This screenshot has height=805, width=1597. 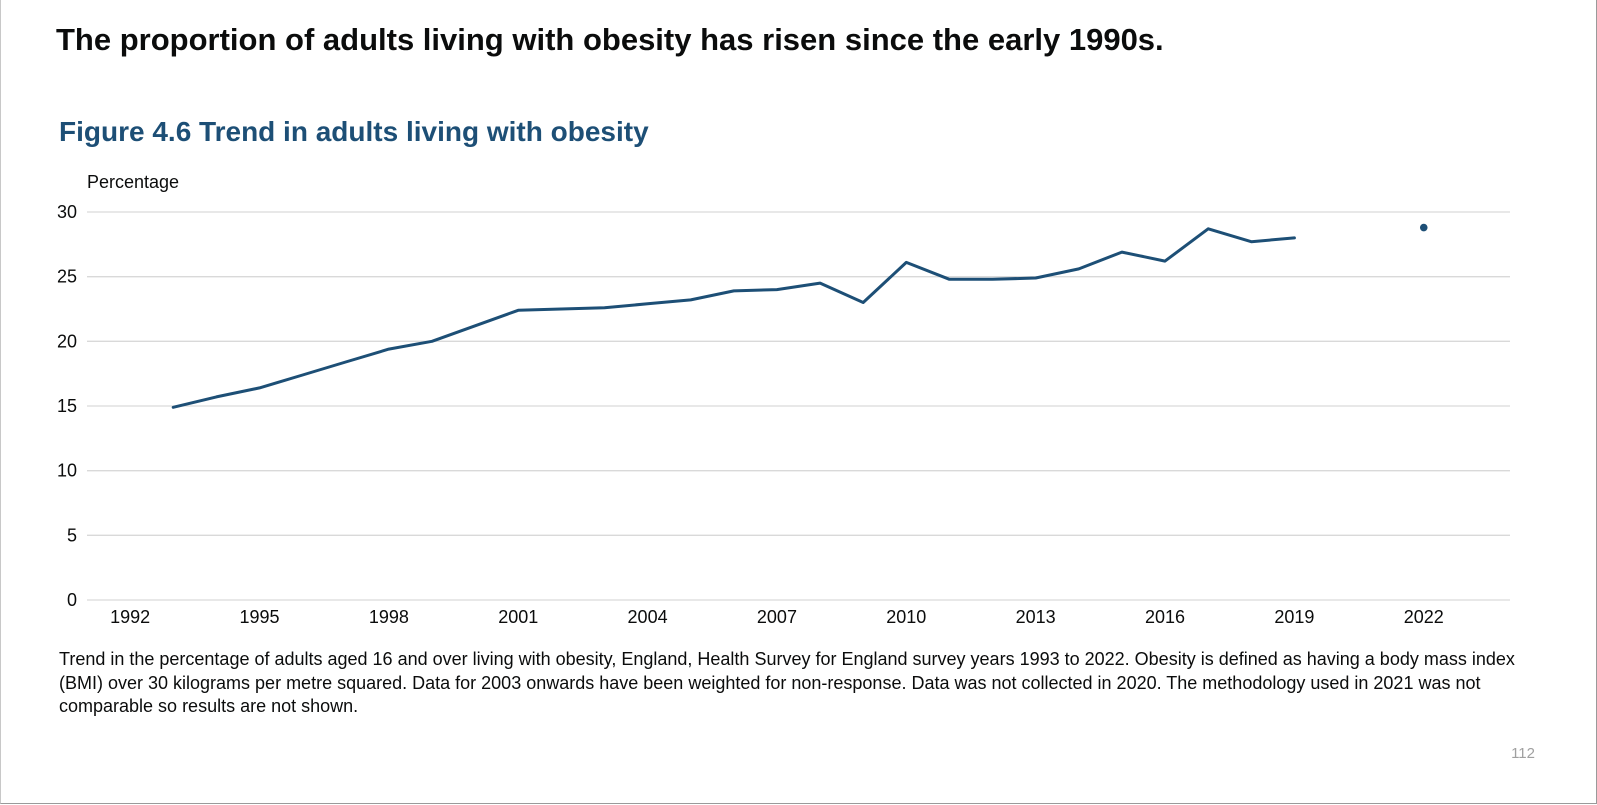 What do you see at coordinates (72, 535) in the screenshot?
I see `y-tick-label: 5` at bounding box center [72, 535].